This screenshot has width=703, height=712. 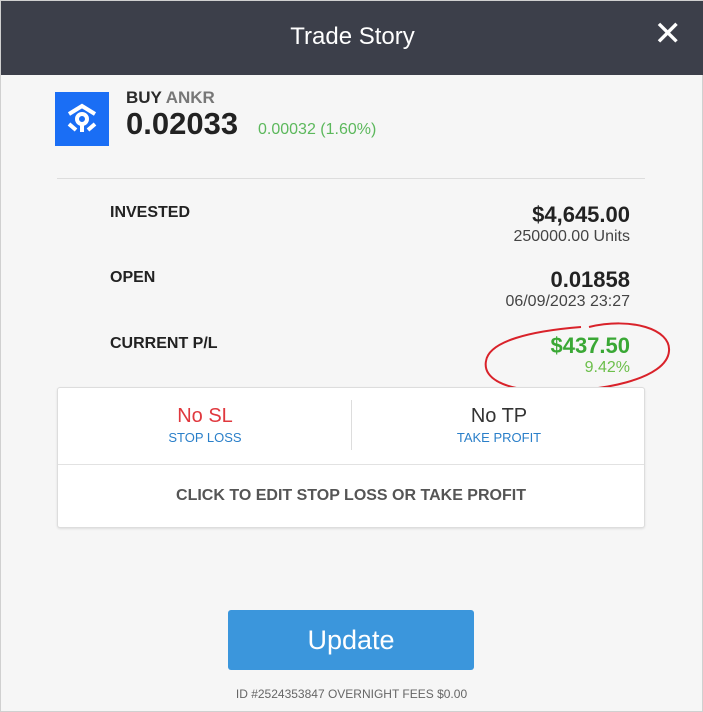 What do you see at coordinates (581, 214) in the screenshot?
I see `invested-value: $4,645.00` at bounding box center [581, 214].